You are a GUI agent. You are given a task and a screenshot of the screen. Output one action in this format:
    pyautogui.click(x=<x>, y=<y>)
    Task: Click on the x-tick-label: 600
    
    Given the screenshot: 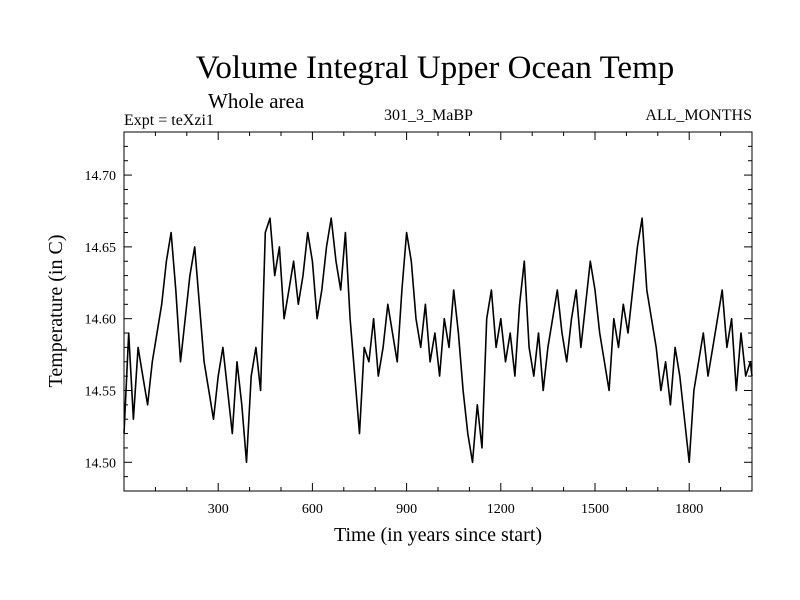 What is the action you would take?
    pyautogui.click(x=312, y=509)
    